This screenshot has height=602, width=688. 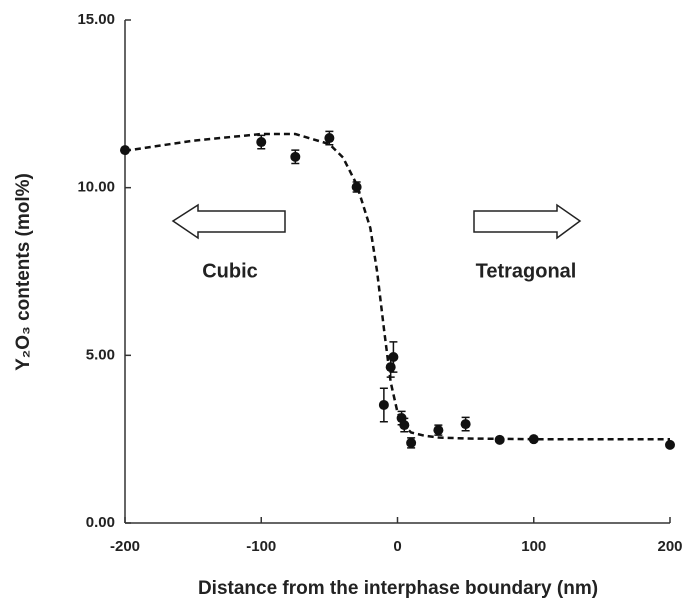 I want to click on y-tick-label: 0.00, so click(x=100, y=522).